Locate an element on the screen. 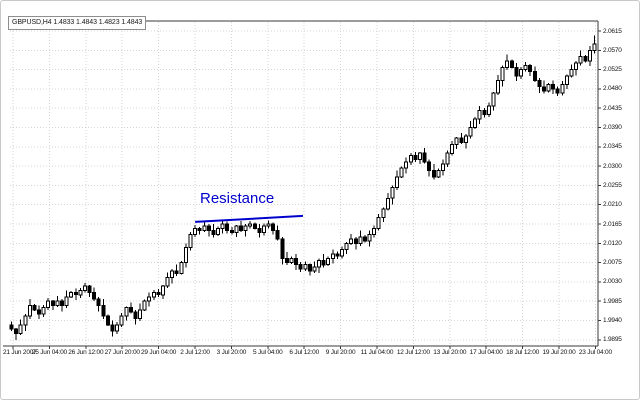  price-axis-label: 2.0255 is located at coordinates (612, 185).